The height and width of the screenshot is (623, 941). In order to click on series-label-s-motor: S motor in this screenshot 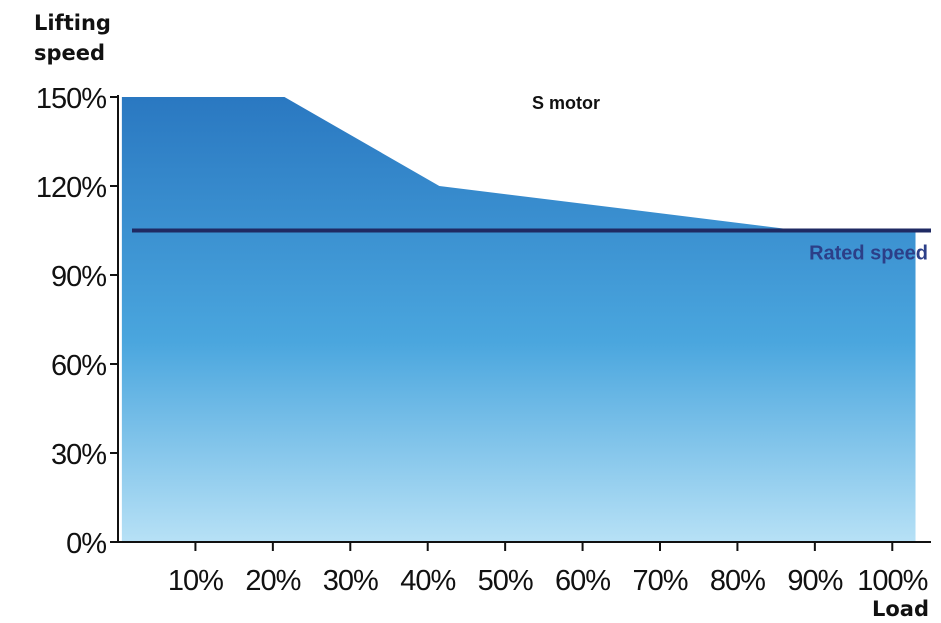, I will do `click(566, 103)`.